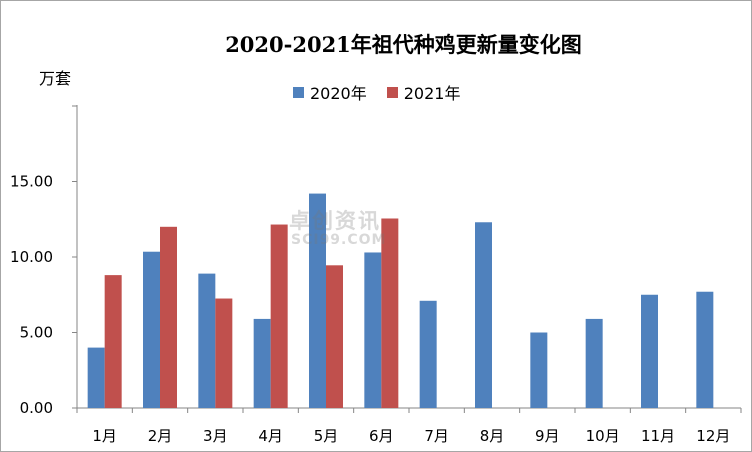  Describe the element at coordinates (436, 436) in the screenshot. I see `x-tick-label: 7月` at that location.